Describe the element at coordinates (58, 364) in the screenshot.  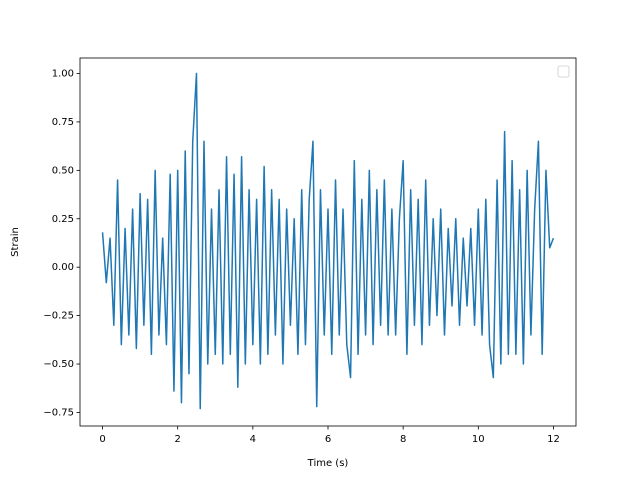
I see `y-tick-label: −0.50` at that location.